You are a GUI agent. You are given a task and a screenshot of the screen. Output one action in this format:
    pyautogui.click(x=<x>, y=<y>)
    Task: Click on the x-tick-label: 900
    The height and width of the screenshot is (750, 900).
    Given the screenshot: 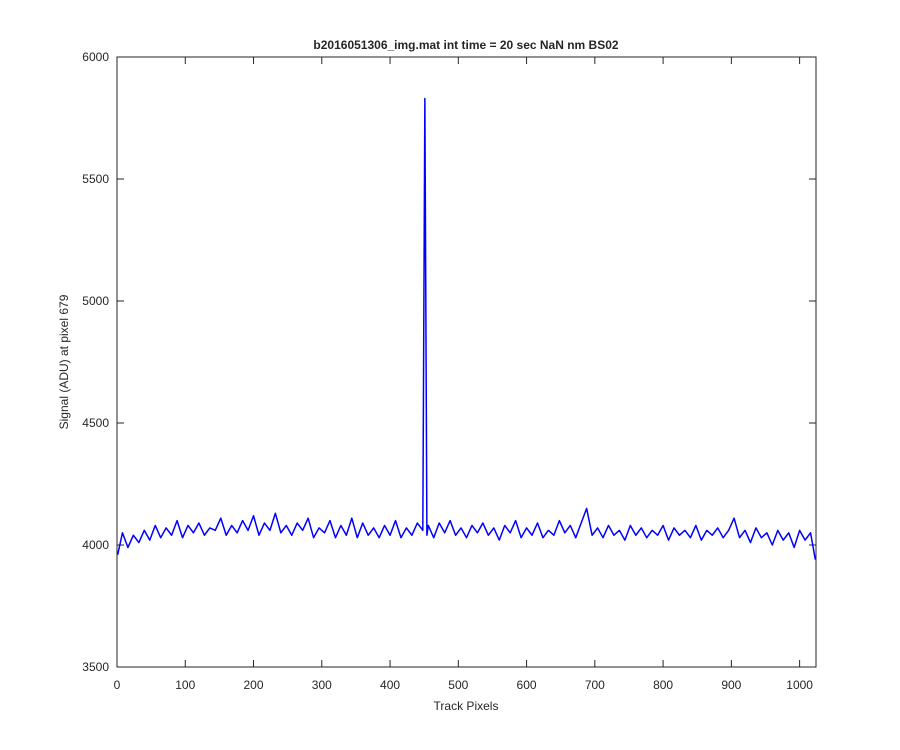 What is the action you would take?
    pyautogui.click(x=731, y=685)
    